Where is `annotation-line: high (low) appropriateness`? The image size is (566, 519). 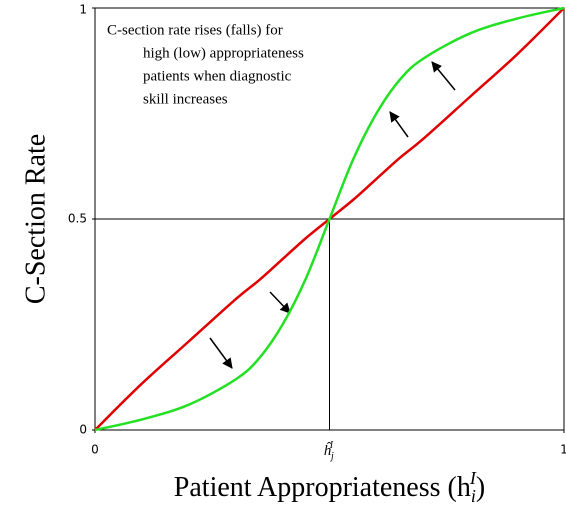
annotation-line: high (low) appropriateness is located at coordinates (223, 53).